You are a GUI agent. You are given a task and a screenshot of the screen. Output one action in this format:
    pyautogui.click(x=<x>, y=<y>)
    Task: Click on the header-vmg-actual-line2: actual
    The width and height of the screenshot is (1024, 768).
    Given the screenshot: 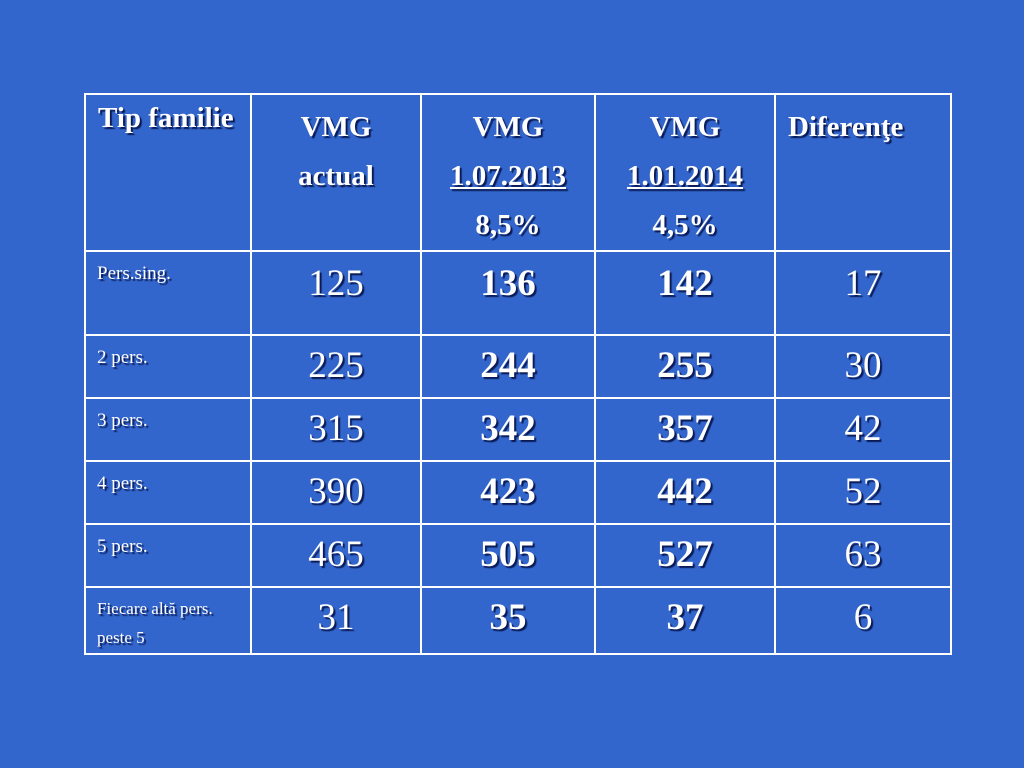 What is the action you would take?
    pyautogui.click(x=336, y=176)
    